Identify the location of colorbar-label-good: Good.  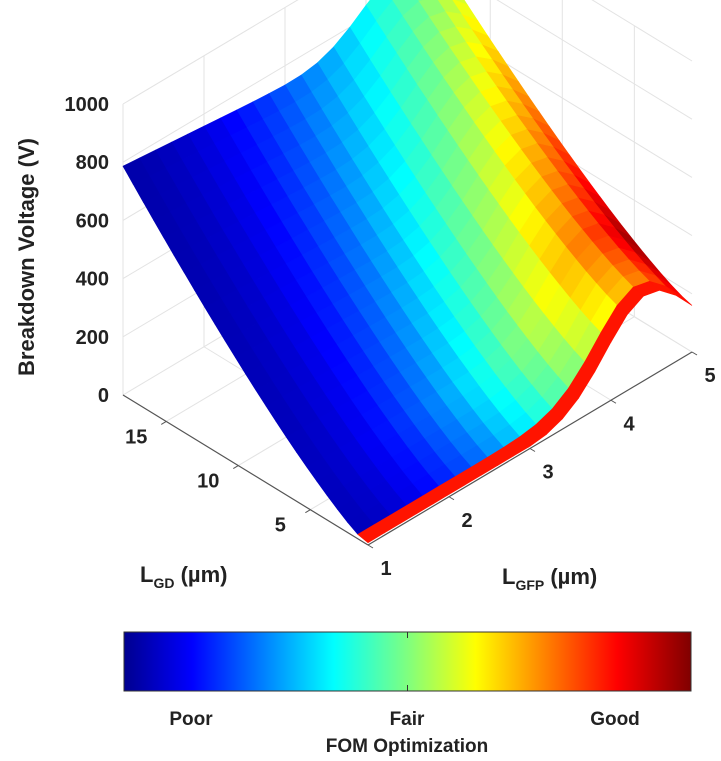
(615, 719).